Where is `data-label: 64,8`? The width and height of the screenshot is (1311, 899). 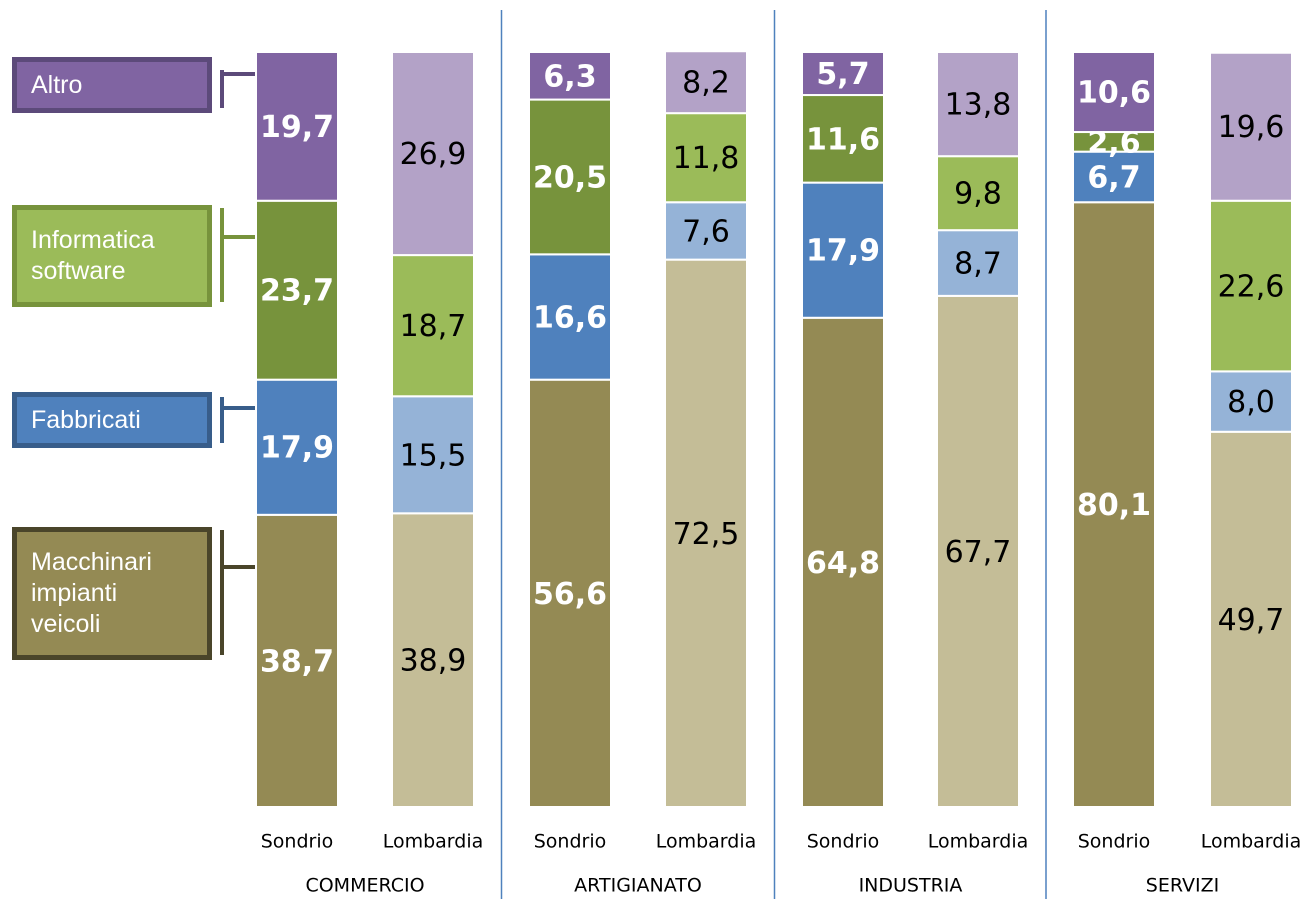 data-label: 64,8 is located at coordinates (843, 563).